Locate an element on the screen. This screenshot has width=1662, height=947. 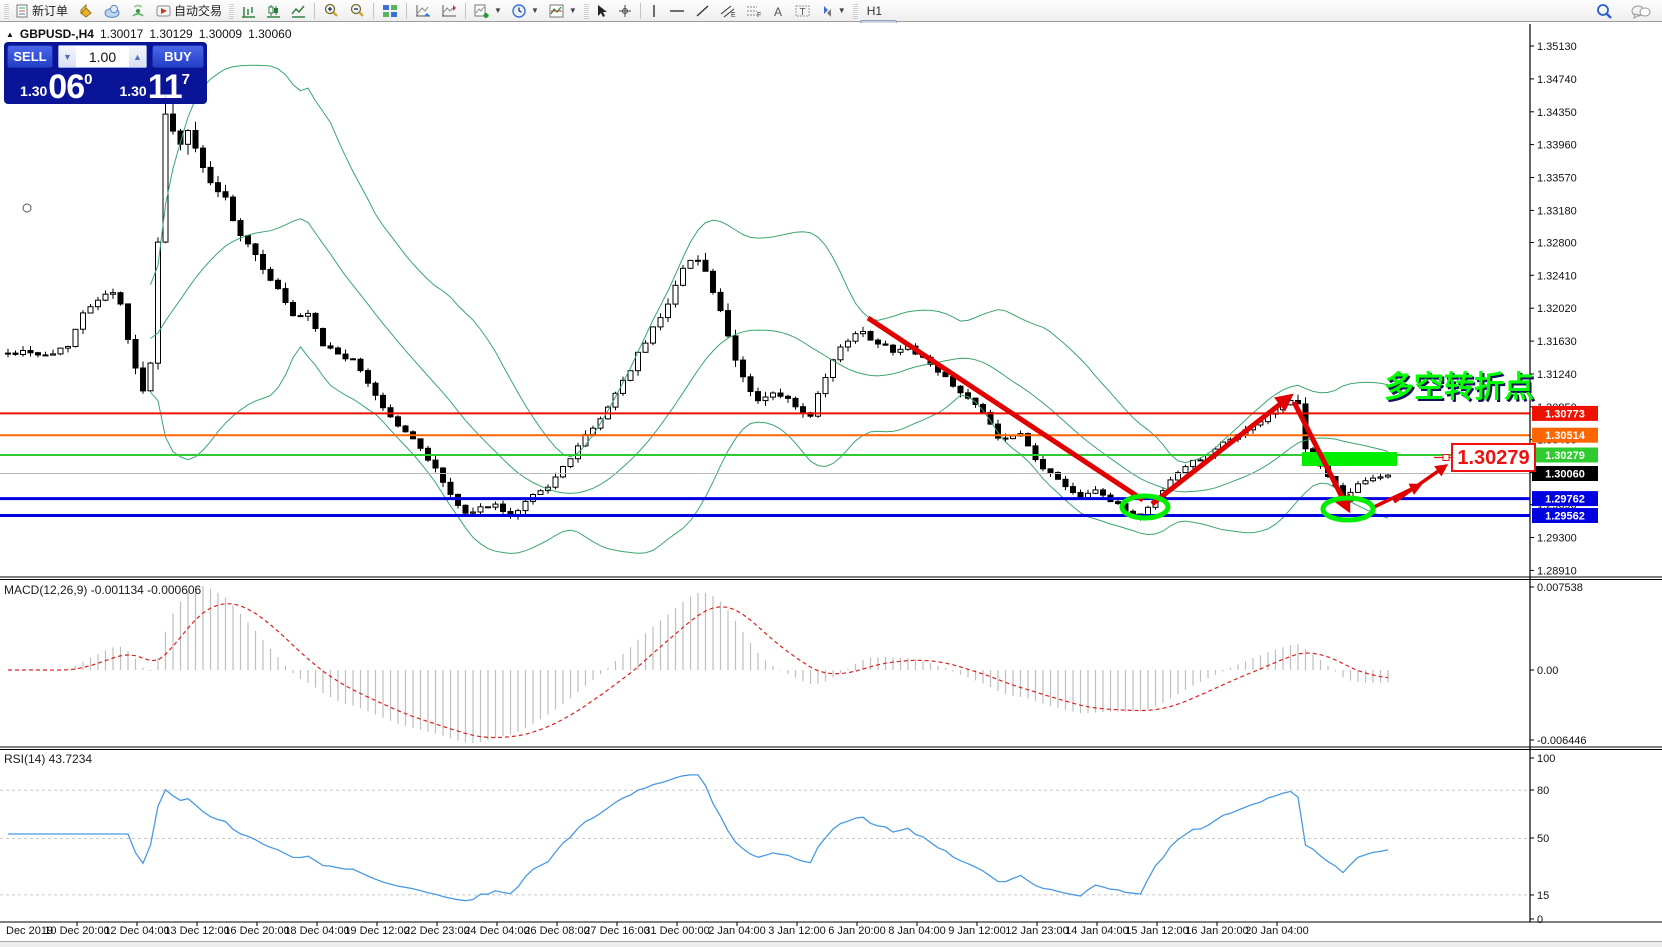
indicators-button: ▼ is located at coordinates (563, 10).